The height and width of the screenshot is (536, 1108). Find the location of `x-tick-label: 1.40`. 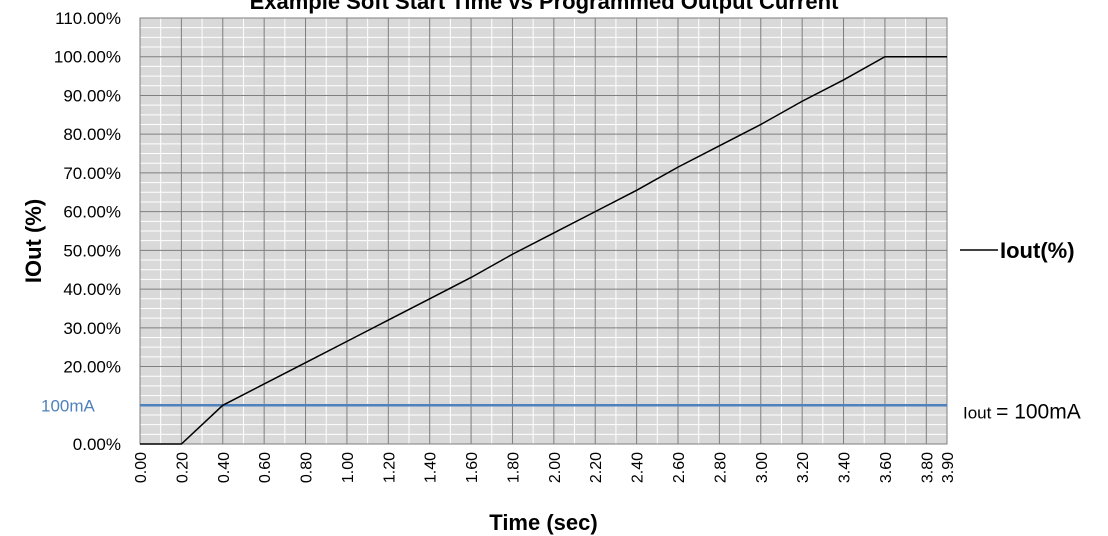

x-tick-label: 1.40 is located at coordinates (431, 467).